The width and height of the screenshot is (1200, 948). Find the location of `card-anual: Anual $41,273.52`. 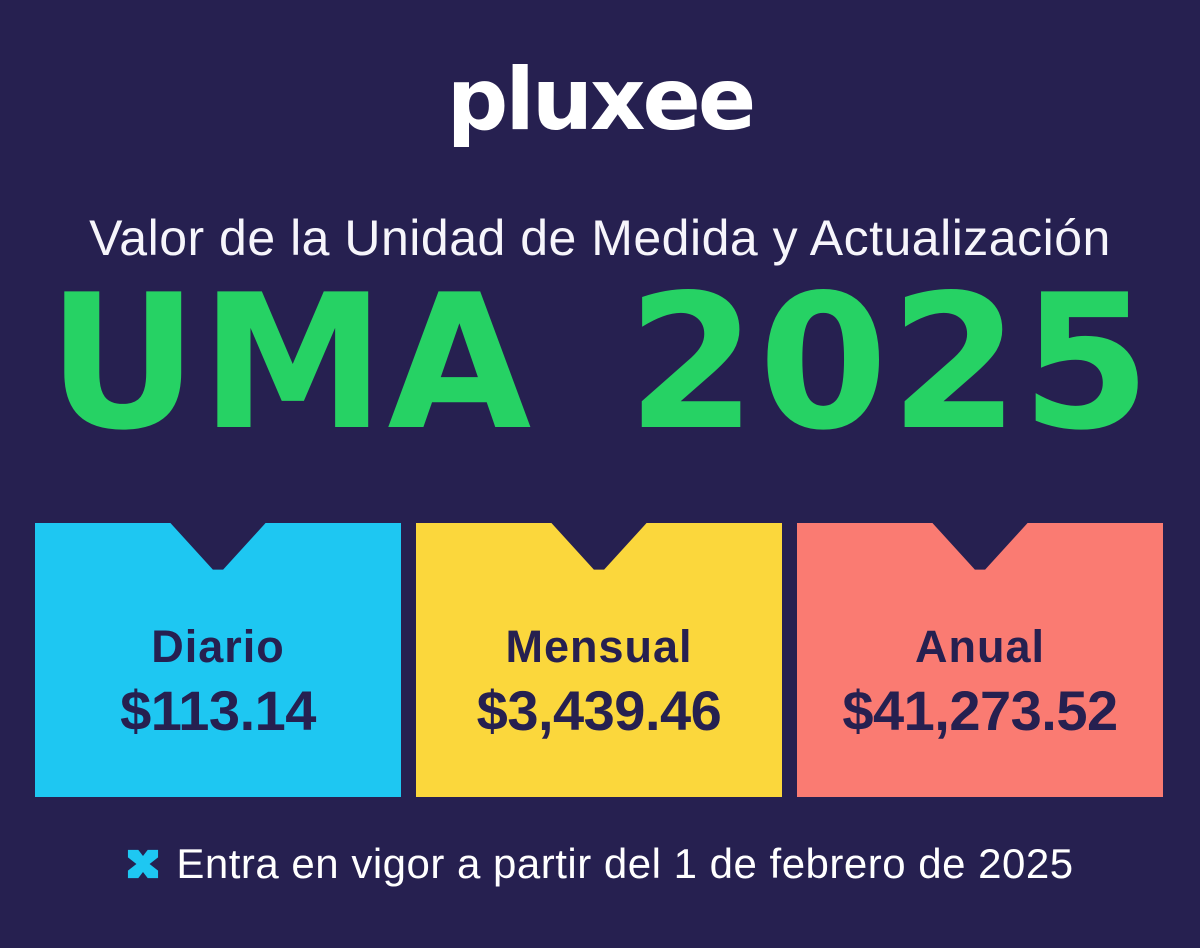

card-anual: Anual $41,273.52 is located at coordinates (980, 660).